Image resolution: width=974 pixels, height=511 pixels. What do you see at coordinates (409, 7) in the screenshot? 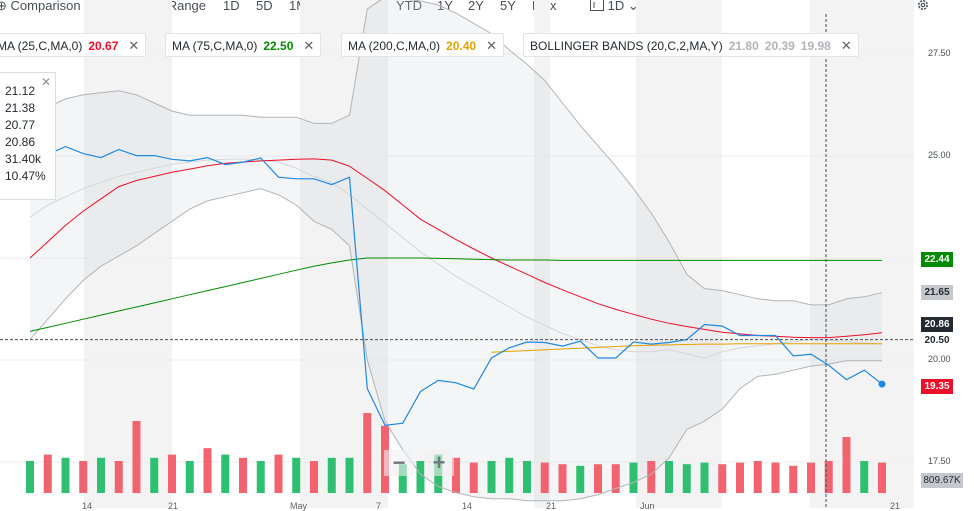
I see `range-ytd: YTD` at bounding box center [409, 7].